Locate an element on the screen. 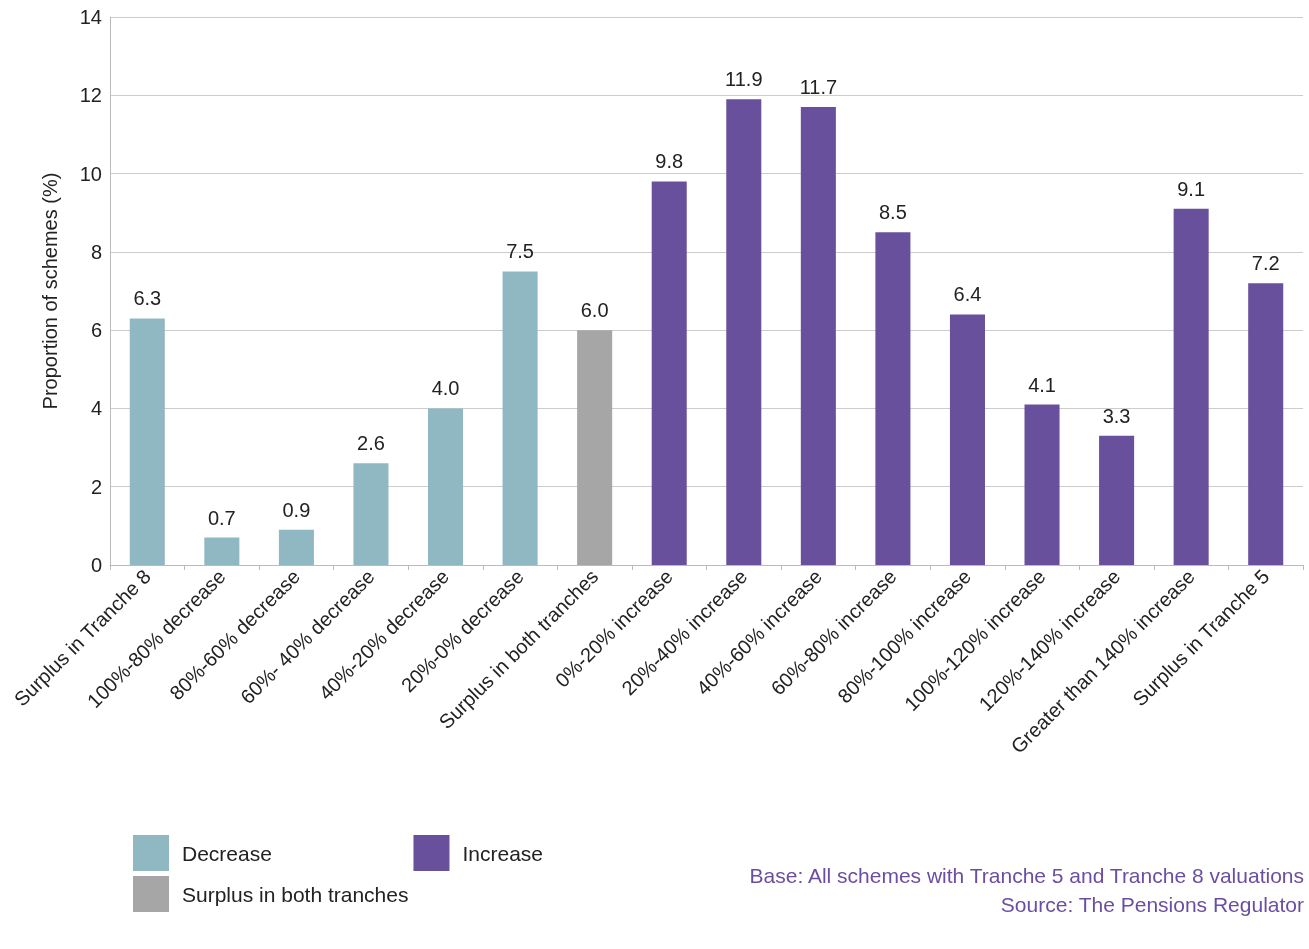  y-tick-label: 2 is located at coordinates (96, 486).